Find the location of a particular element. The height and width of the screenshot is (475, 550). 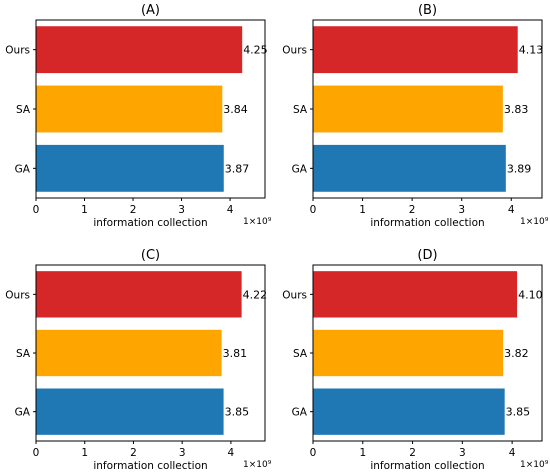

data-label-ours: 4.22 is located at coordinates (255, 294).